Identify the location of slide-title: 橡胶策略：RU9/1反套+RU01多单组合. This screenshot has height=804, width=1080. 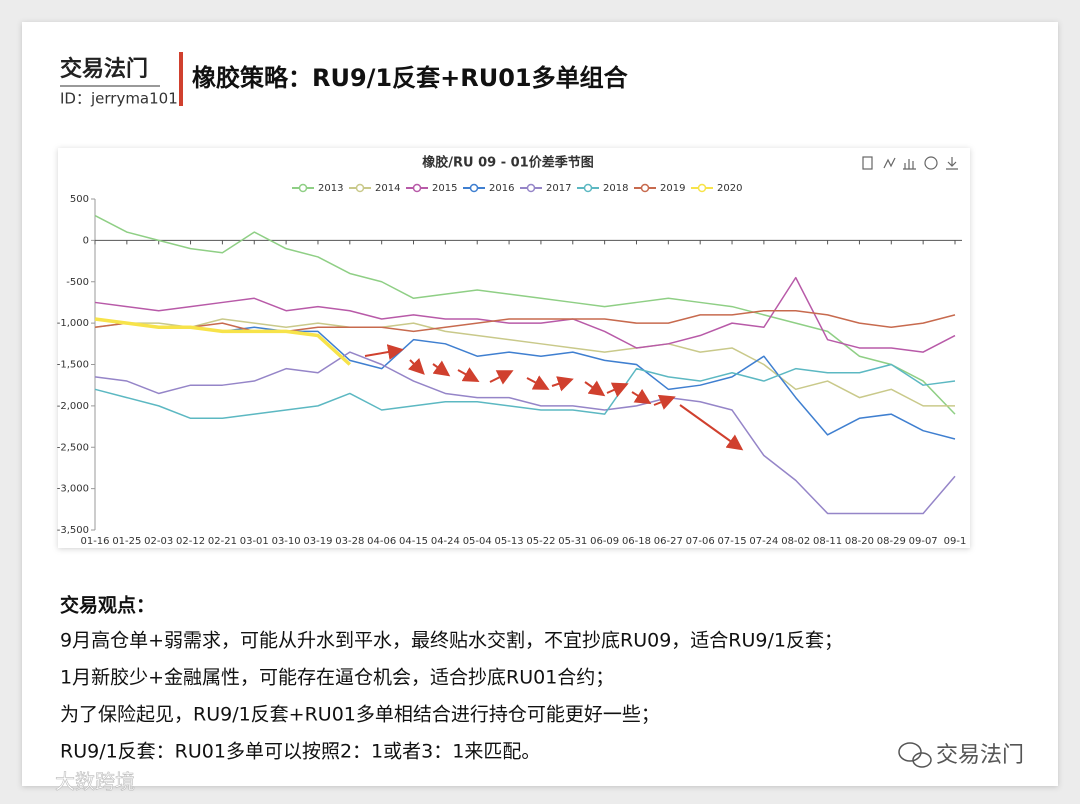
(410, 78).